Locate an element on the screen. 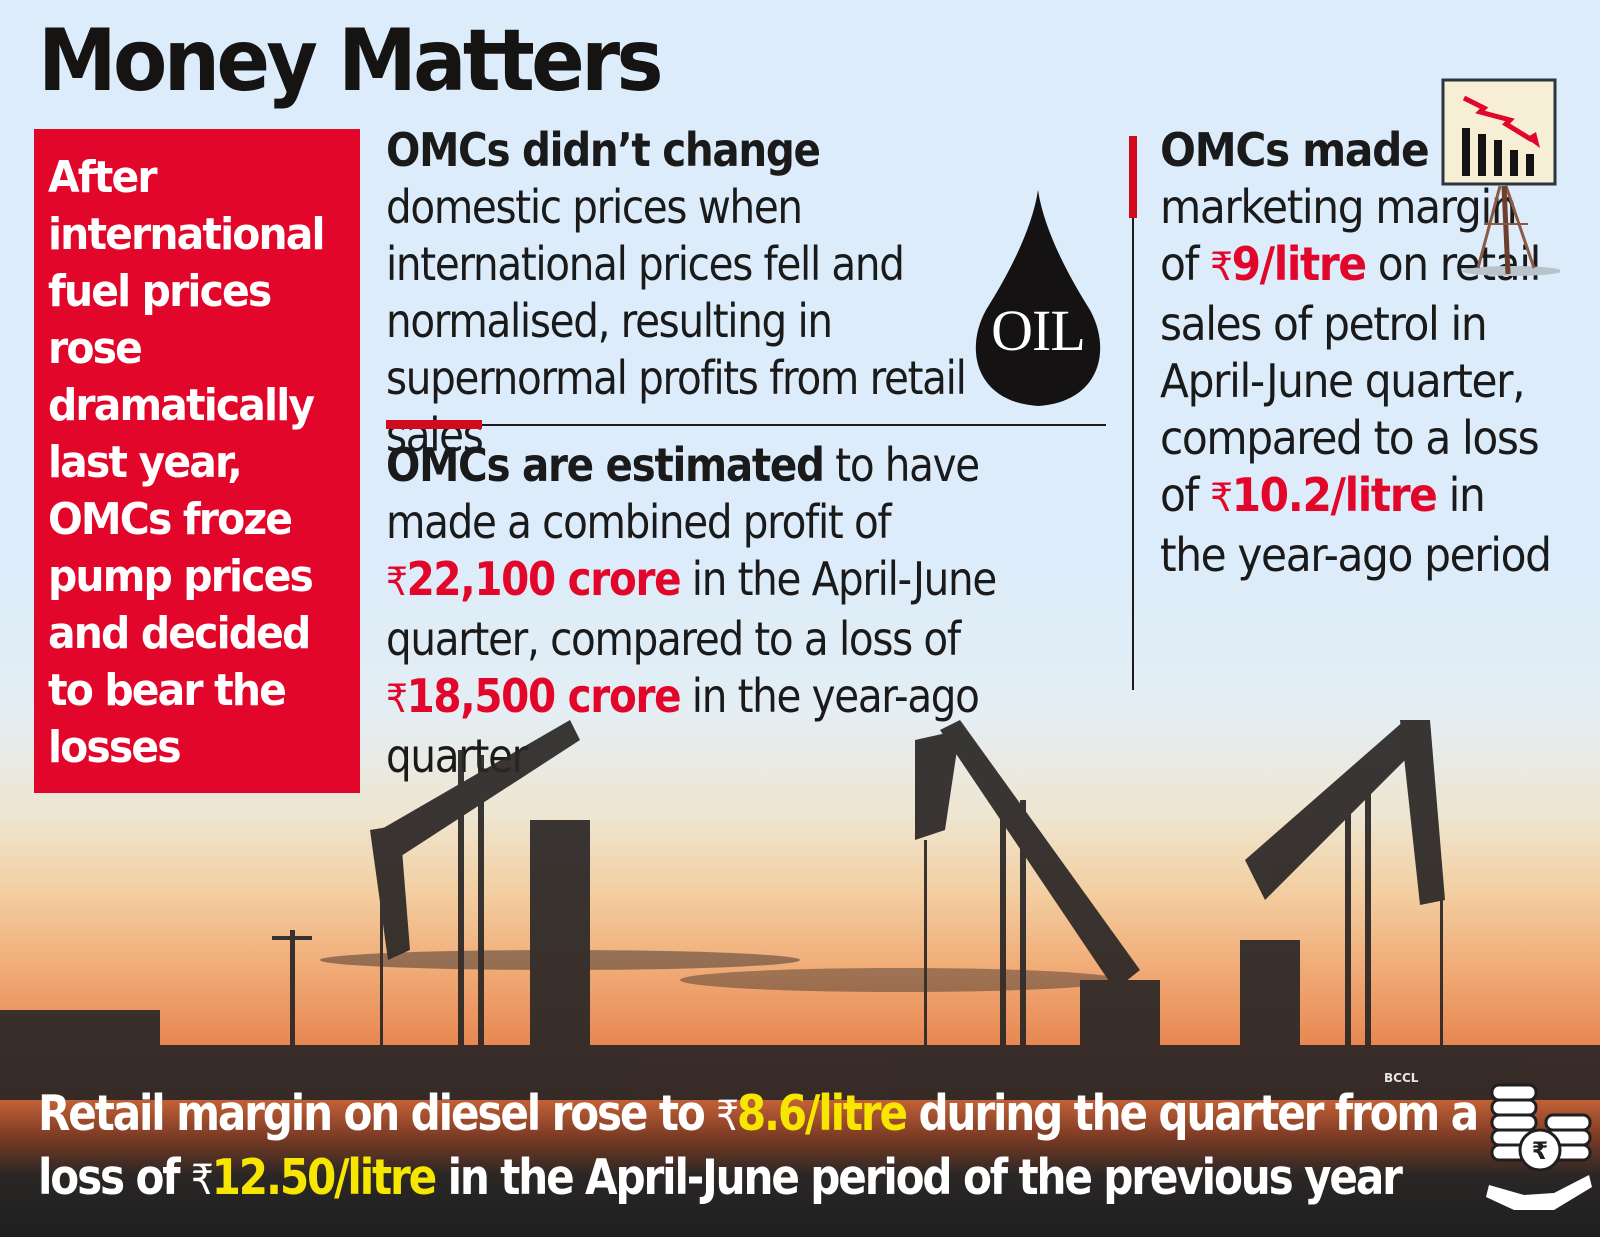  column-divider is located at coordinates (1133, 415).